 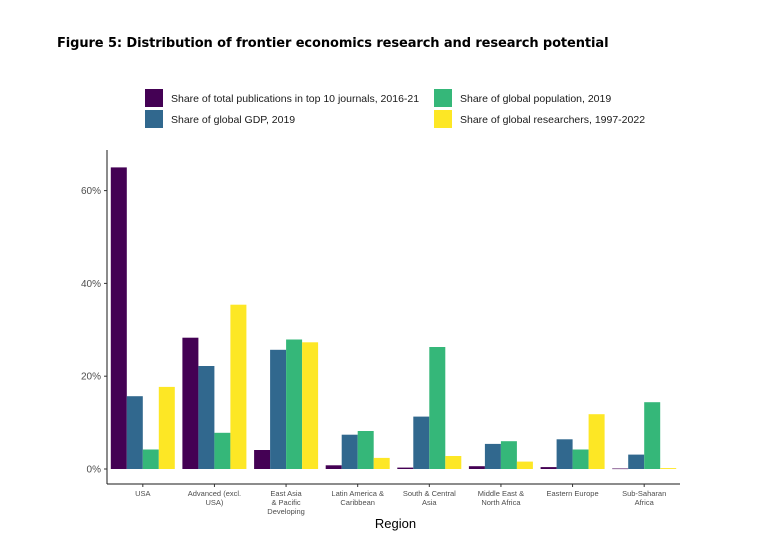 What do you see at coordinates (437, 408) in the screenshot?
I see `bar-series3-cat5` at bounding box center [437, 408].